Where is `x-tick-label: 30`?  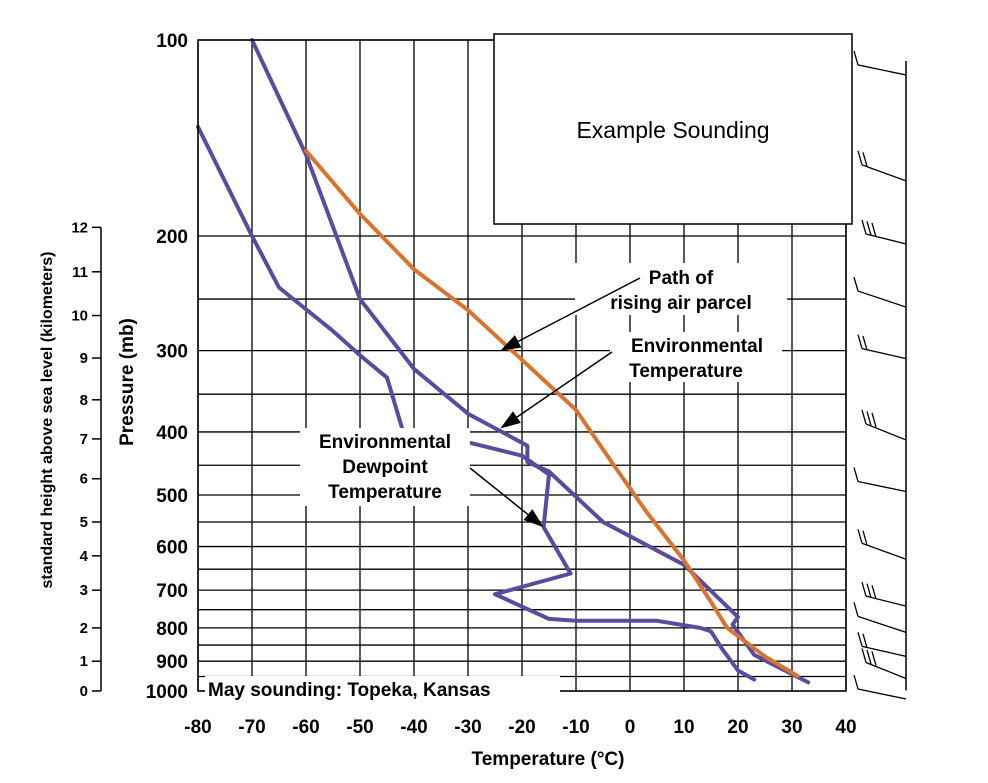 x-tick-label: 30 is located at coordinates (791, 727).